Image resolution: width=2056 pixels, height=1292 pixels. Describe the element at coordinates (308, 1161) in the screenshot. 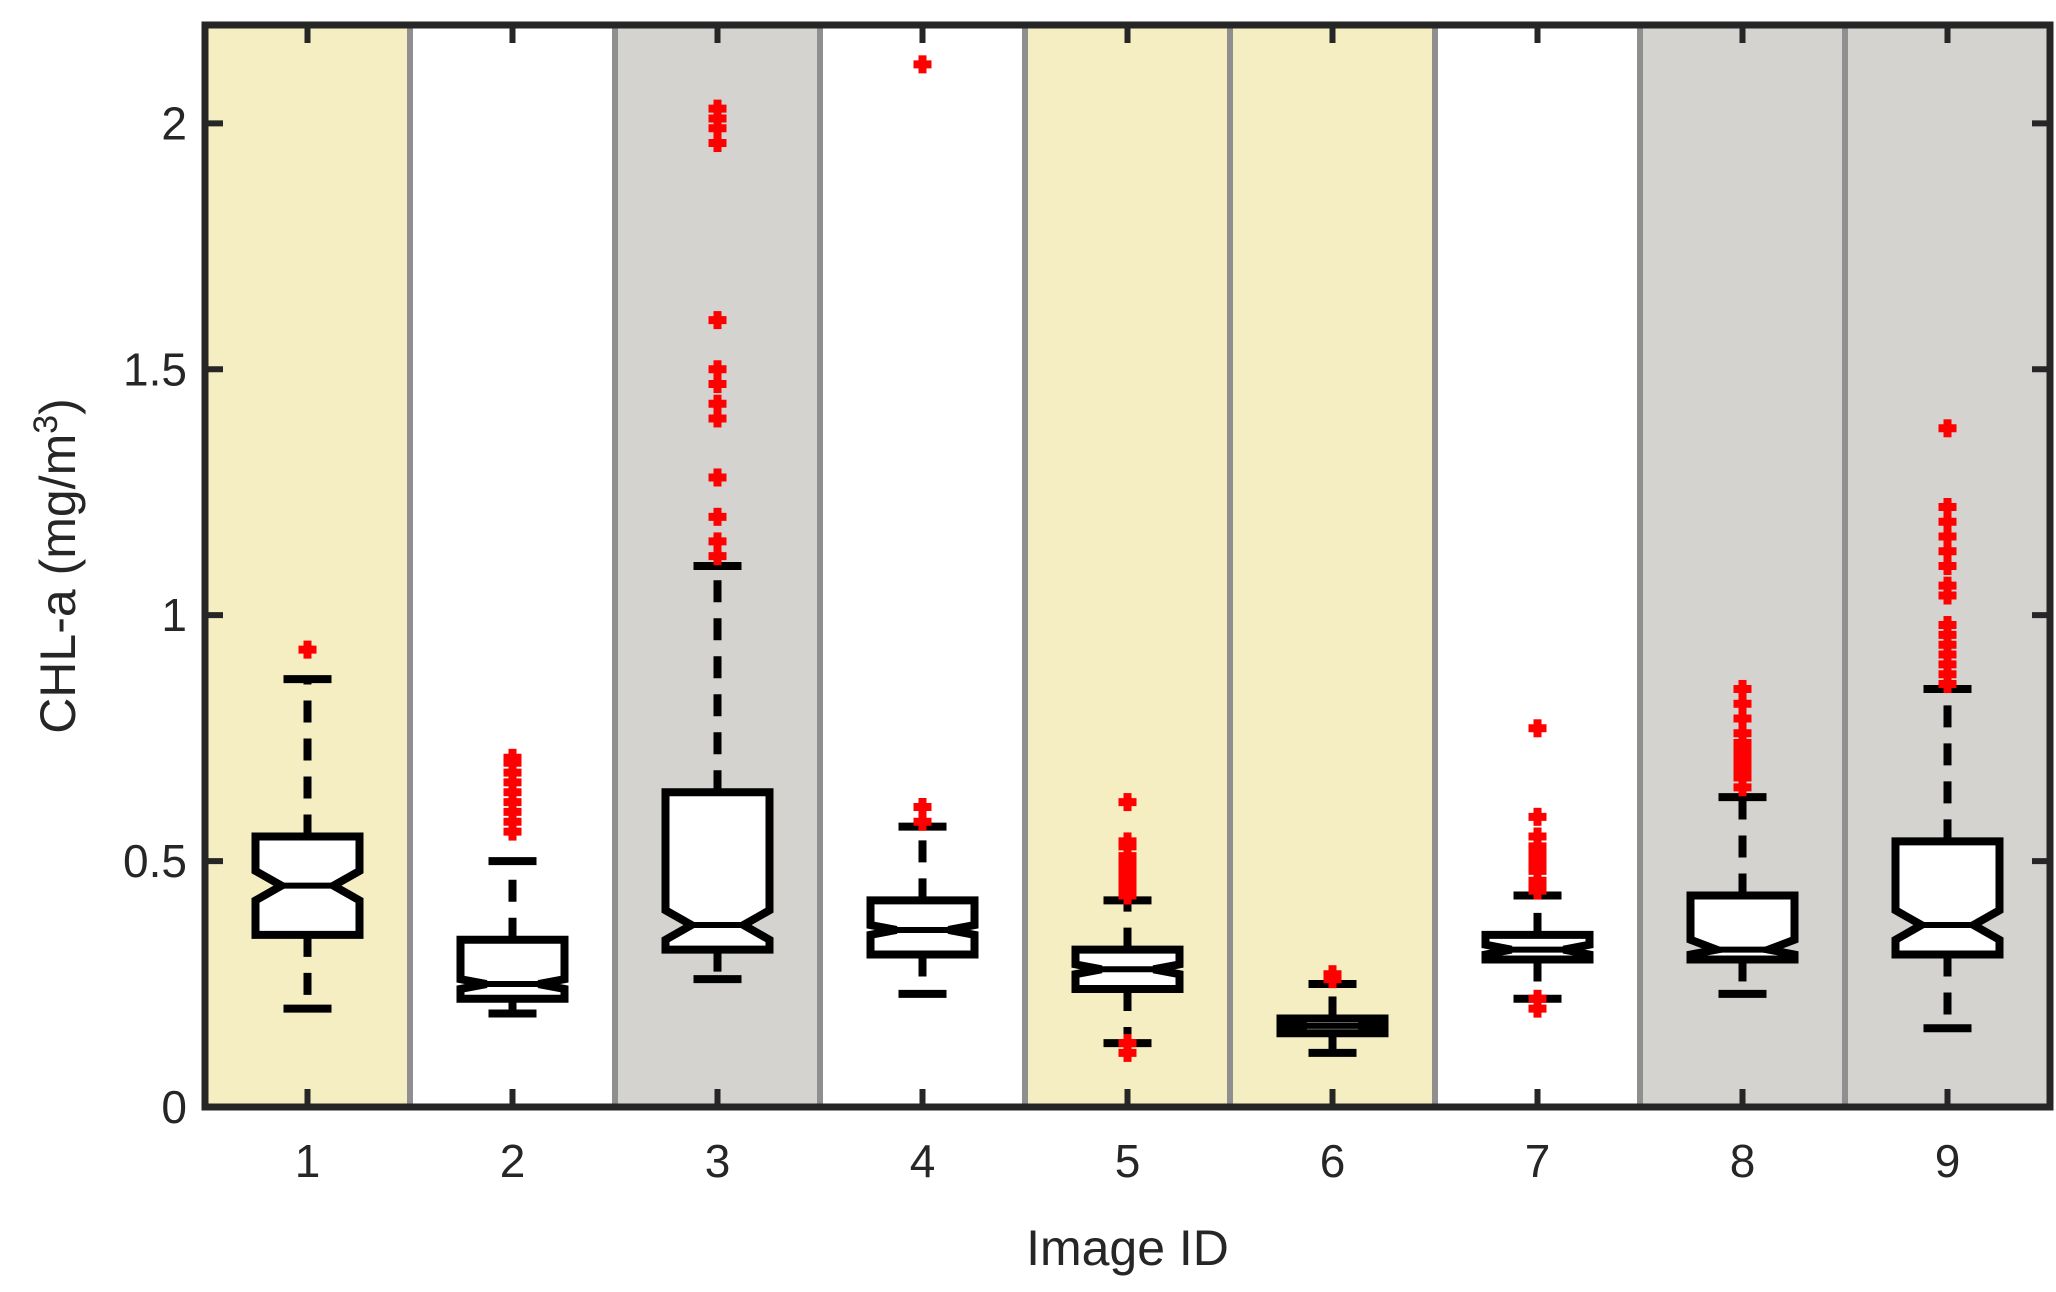

I see `x-tick-label: 1` at that location.